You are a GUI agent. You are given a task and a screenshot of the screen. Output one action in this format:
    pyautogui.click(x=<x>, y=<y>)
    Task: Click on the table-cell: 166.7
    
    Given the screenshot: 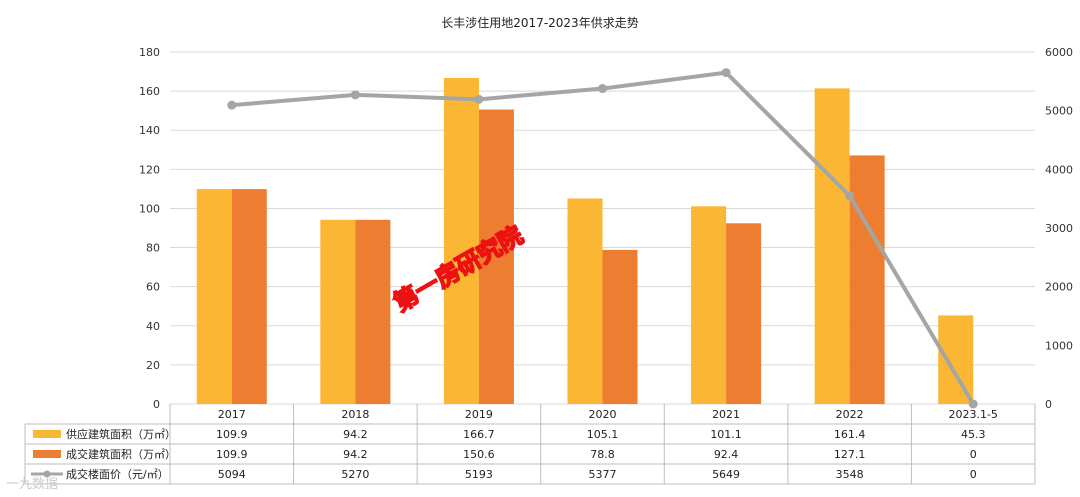 What is the action you would take?
    pyautogui.click(x=479, y=434)
    